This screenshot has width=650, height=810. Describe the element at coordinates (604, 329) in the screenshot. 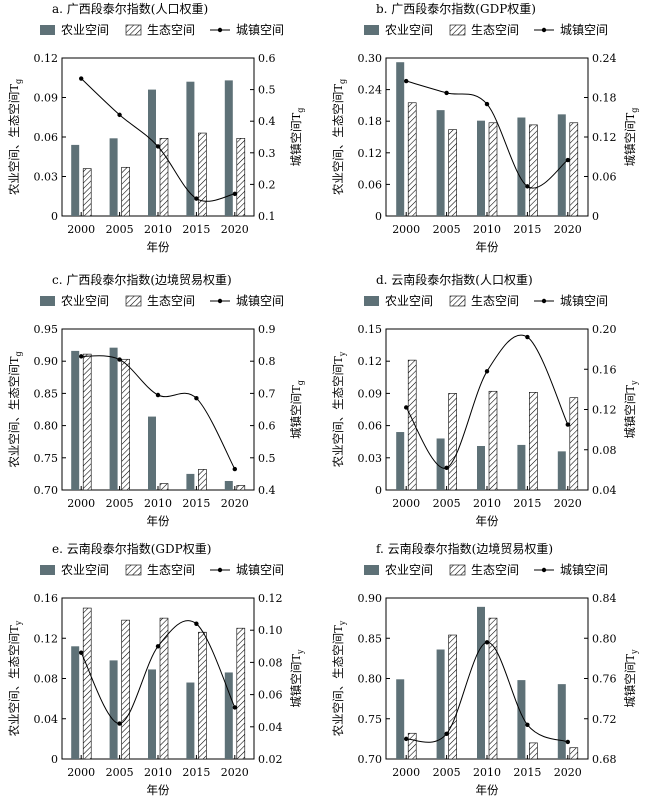

I see `y2-tick-label: 0.20` at that location.